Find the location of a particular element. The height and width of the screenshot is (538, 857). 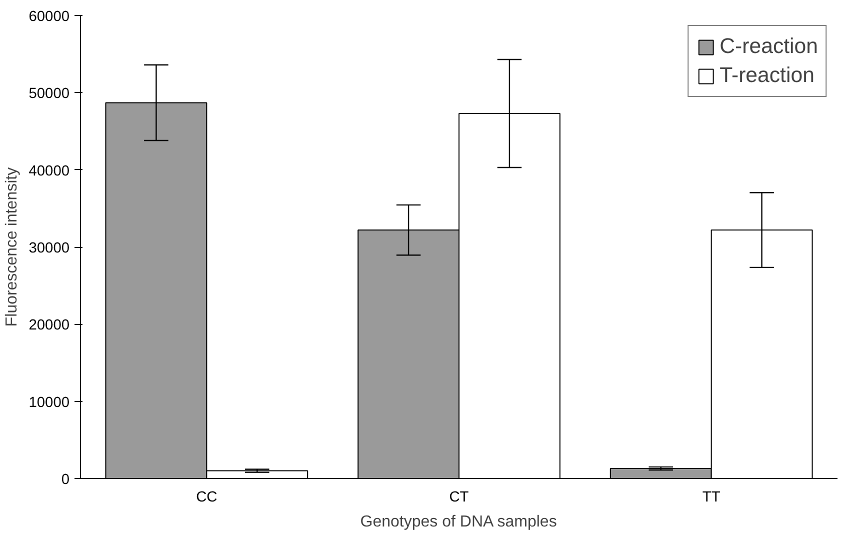

y-tick-label: 20000 is located at coordinates (49, 326).